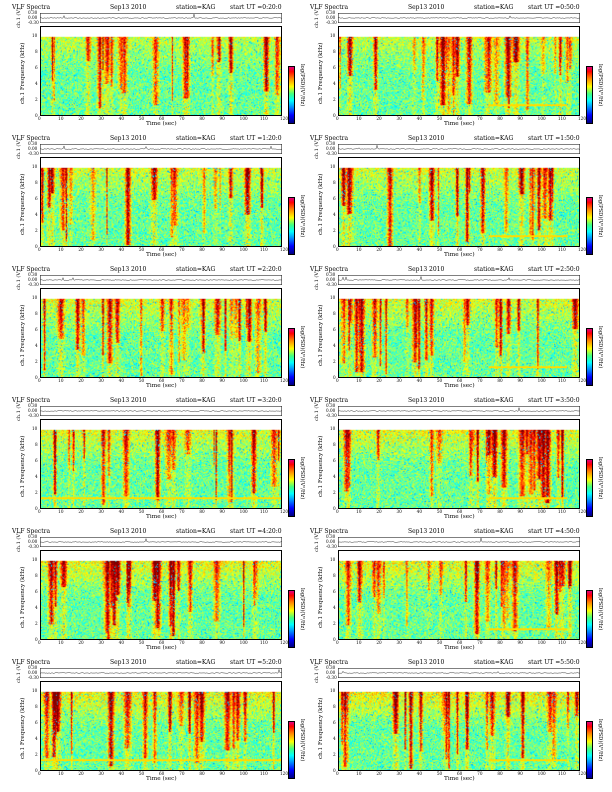 This screenshot has width=612, height=792. What do you see at coordinates (256, 531) in the screenshot?
I see `title-start-time: start UT =4:20:0` at bounding box center [256, 531].